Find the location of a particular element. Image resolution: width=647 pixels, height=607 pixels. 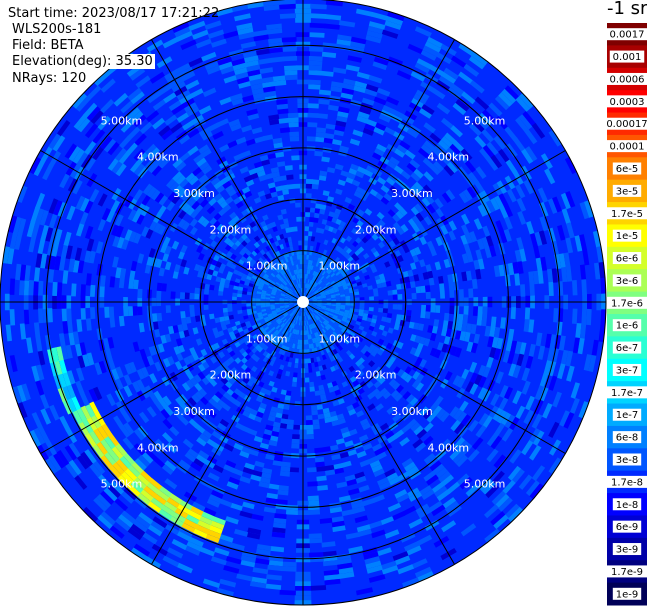

ring-label: 3.00km is located at coordinates (412, 193).